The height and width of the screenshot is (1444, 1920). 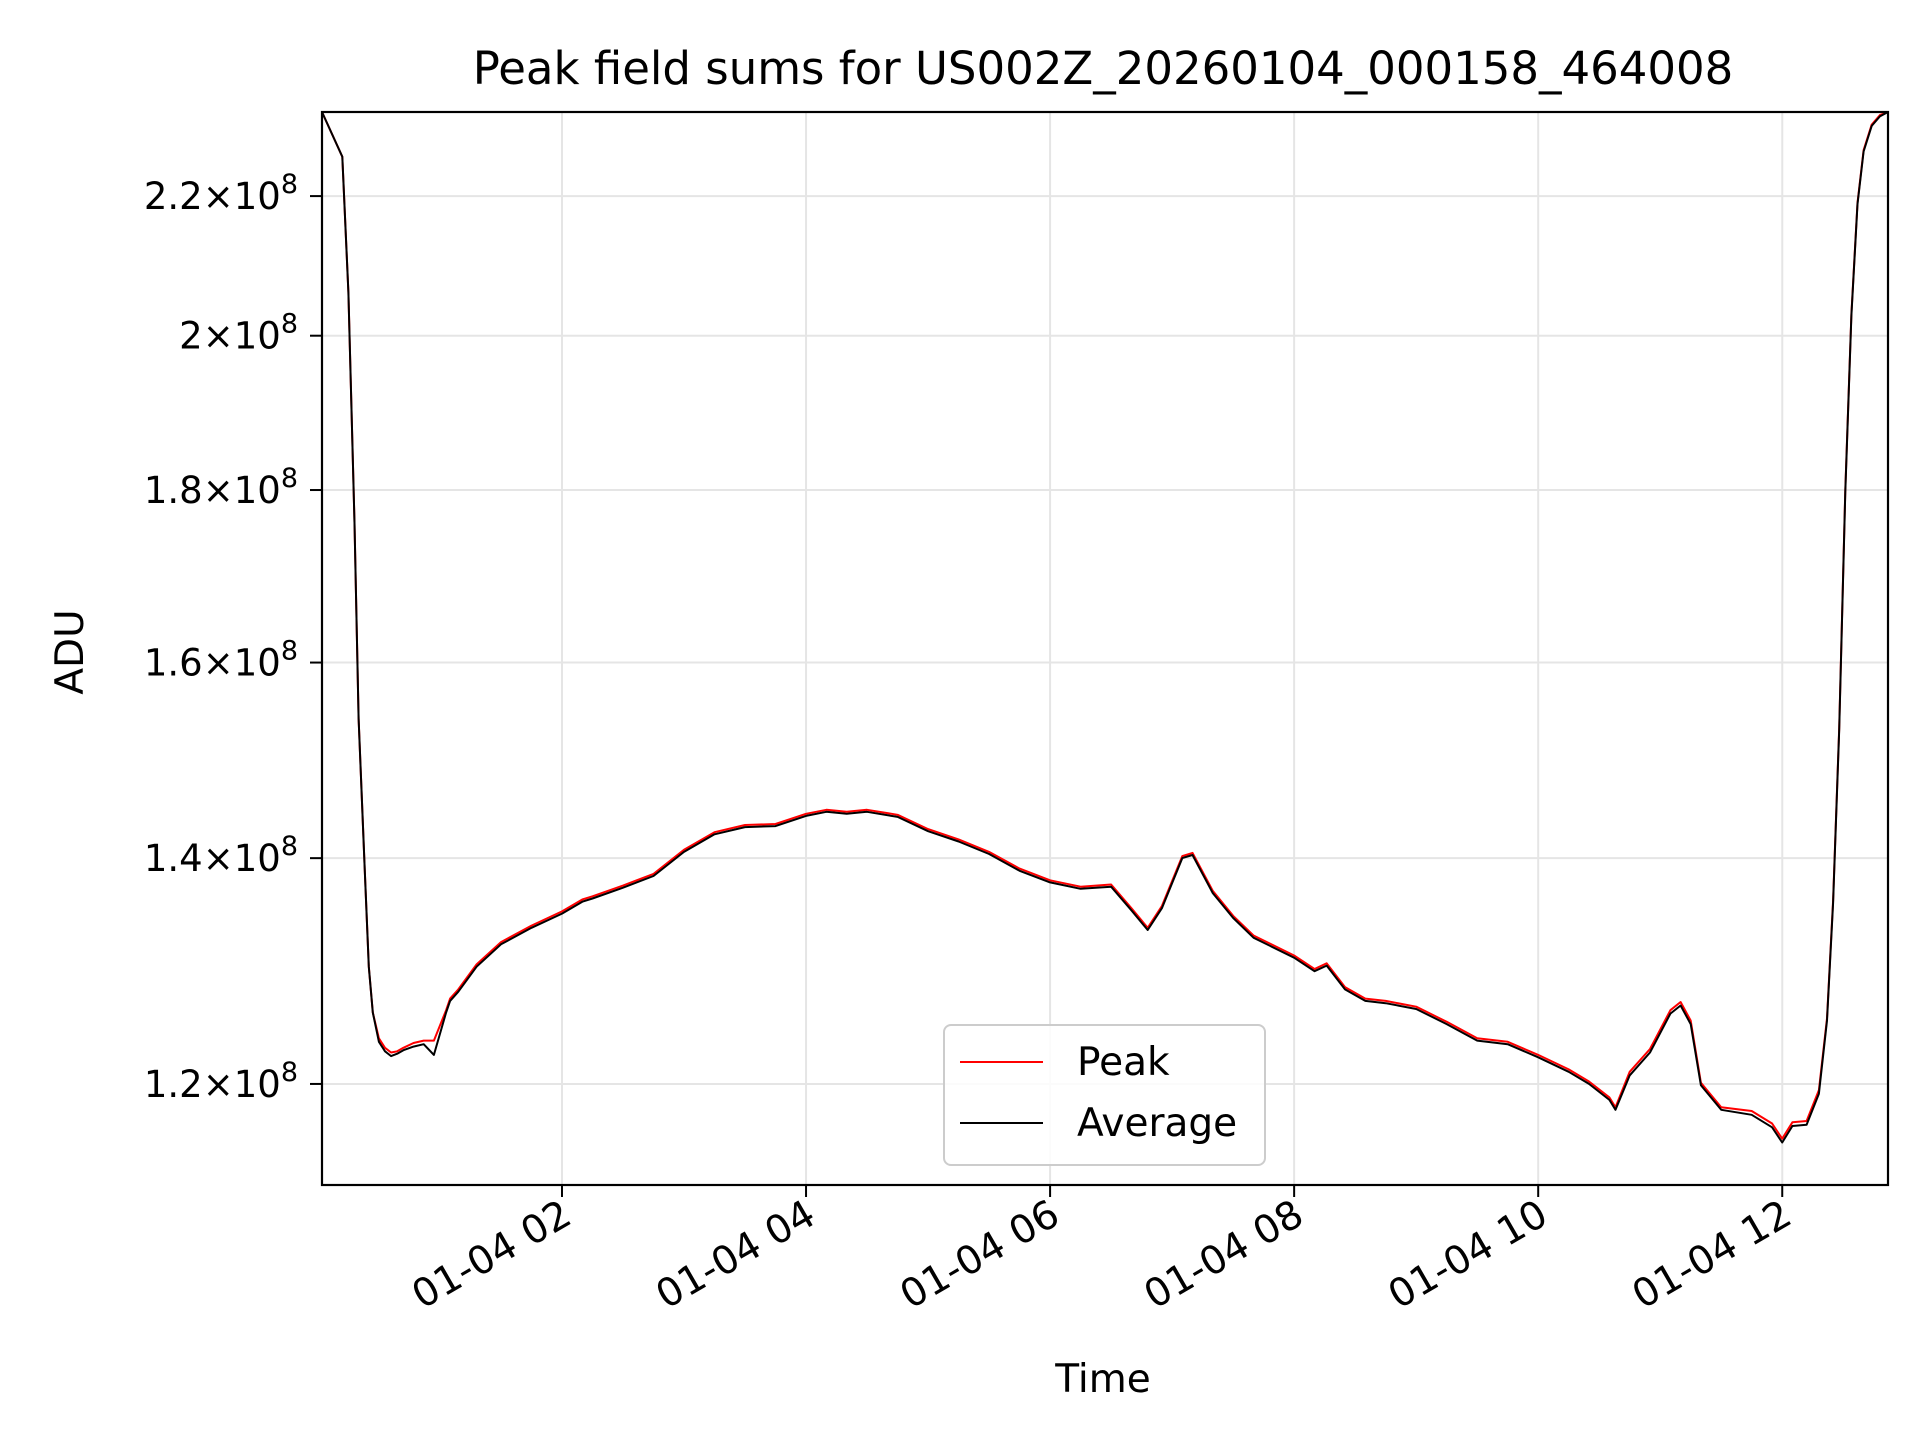 I want to click on y-tick-mantissa: 2, so click(x=191, y=336).